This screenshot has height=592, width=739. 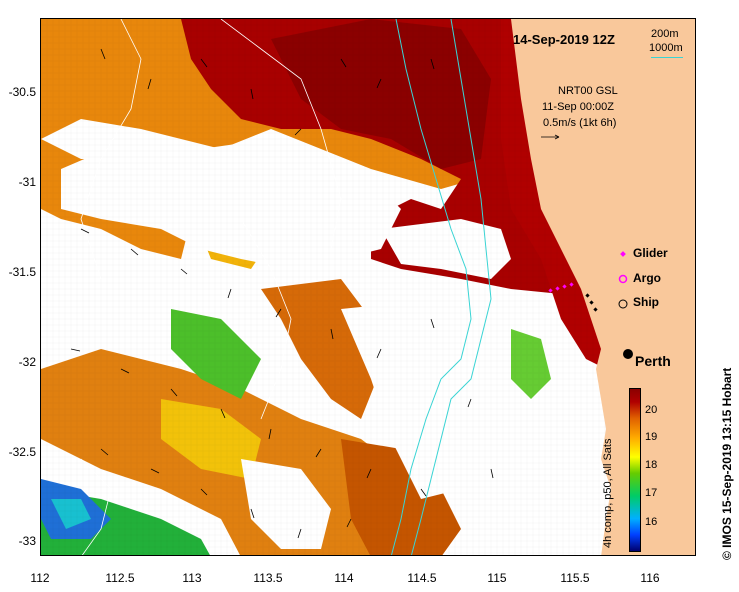 I want to click on colorbar-tick: 19, so click(x=651, y=437).